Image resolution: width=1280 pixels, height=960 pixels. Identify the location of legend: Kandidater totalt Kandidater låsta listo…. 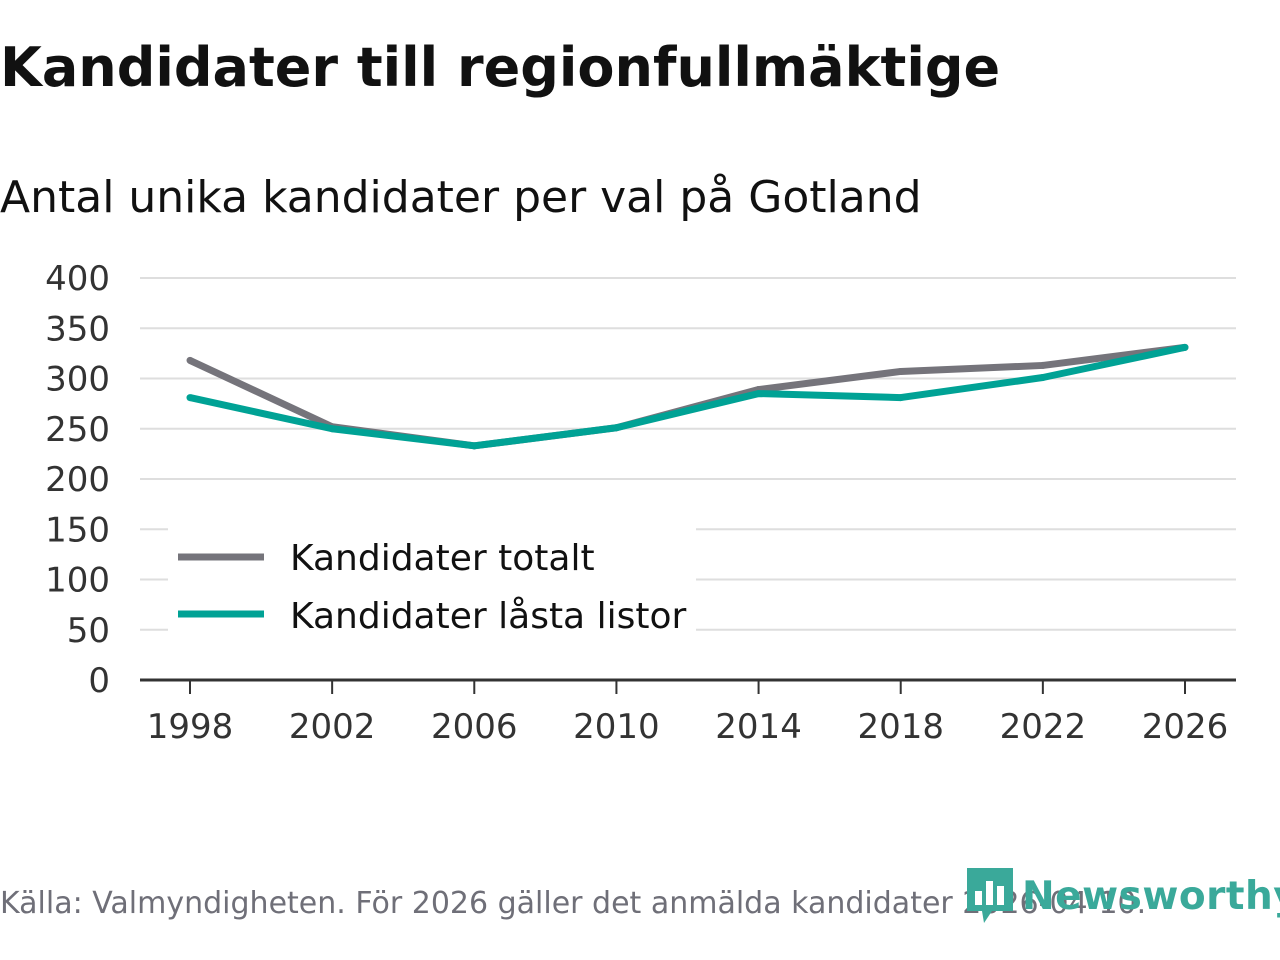
(432, 582).